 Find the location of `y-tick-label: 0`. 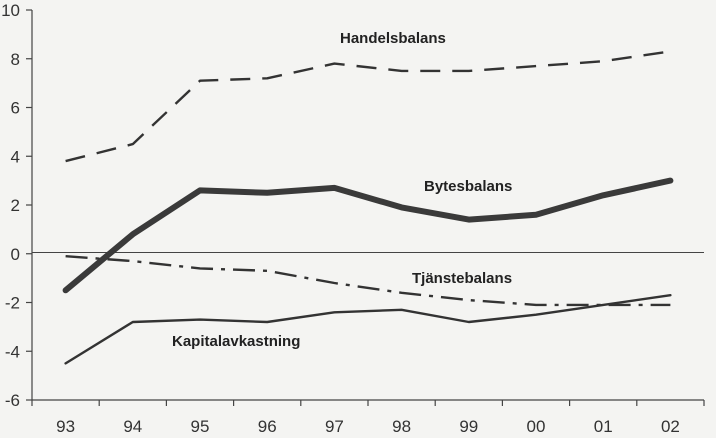

y-tick-label: 0 is located at coordinates (15, 254).